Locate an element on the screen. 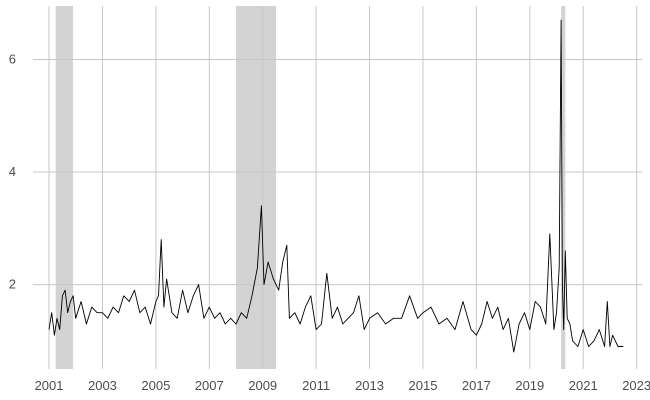 This screenshot has width=650, height=400. x-tick-label: 2013 is located at coordinates (369, 385).